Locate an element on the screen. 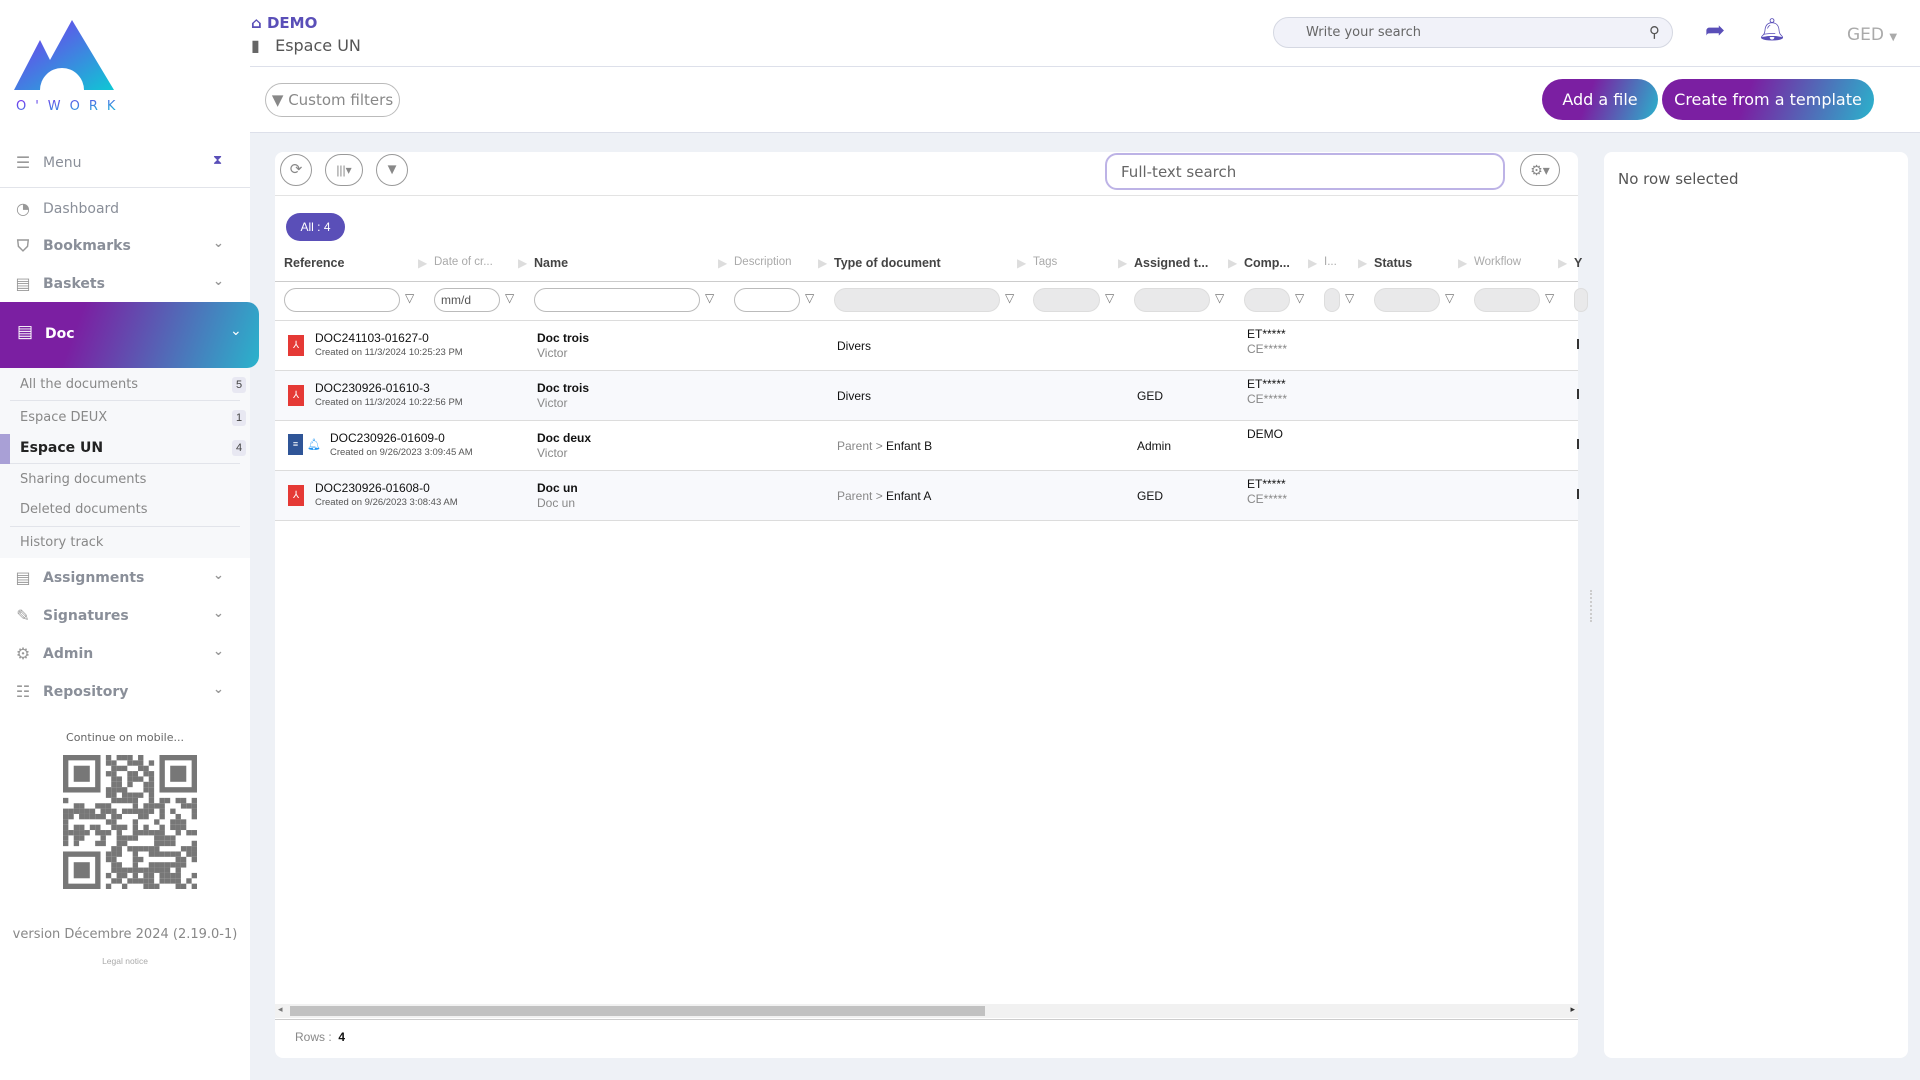  sidebar-item-repository: ☷ Repository ⌄ is located at coordinates (125, 693).